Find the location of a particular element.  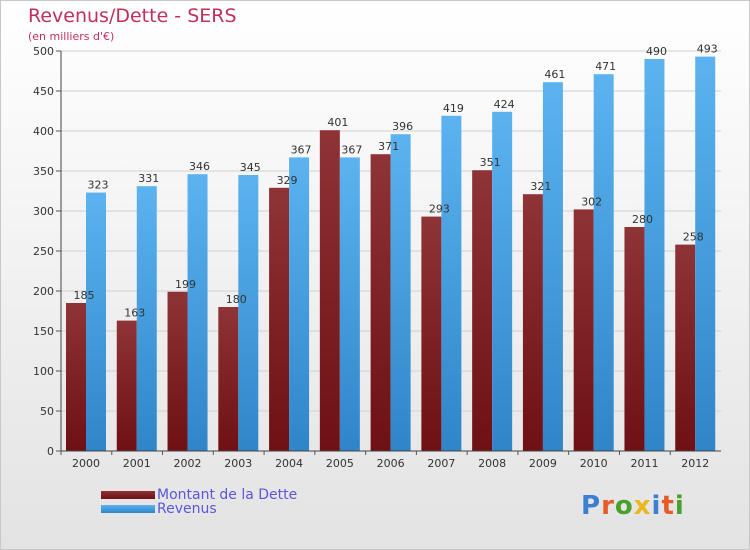

x-tick-label: 2001 is located at coordinates (137, 463).